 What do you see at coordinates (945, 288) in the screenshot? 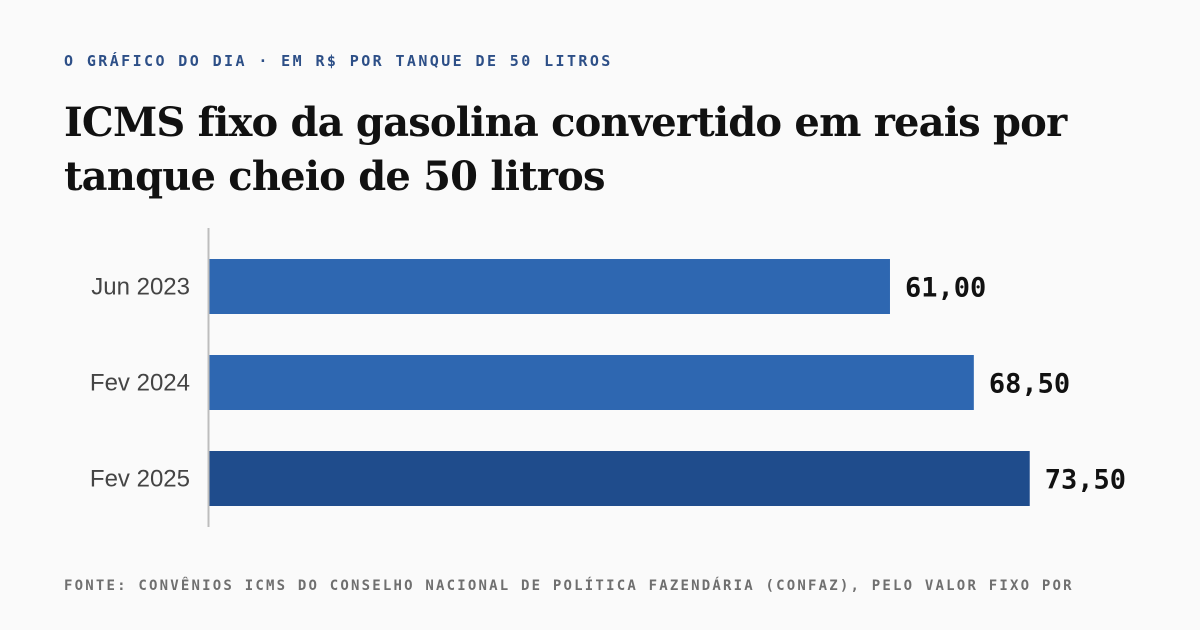
I see `value-label: 61,00` at bounding box center [945, 288].